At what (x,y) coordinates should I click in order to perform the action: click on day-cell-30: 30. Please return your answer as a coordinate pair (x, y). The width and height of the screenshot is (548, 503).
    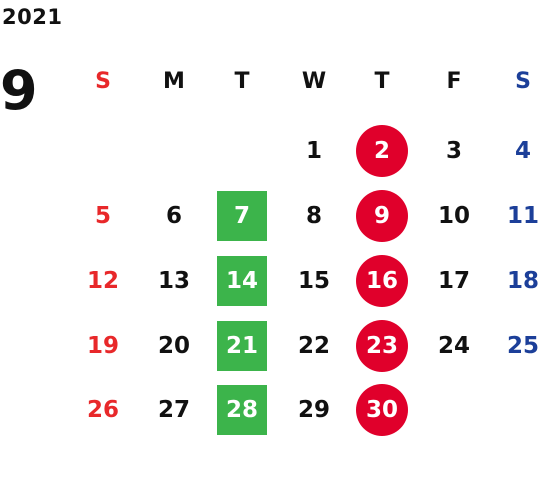
    Looking at the image, I should click on (382, 410).